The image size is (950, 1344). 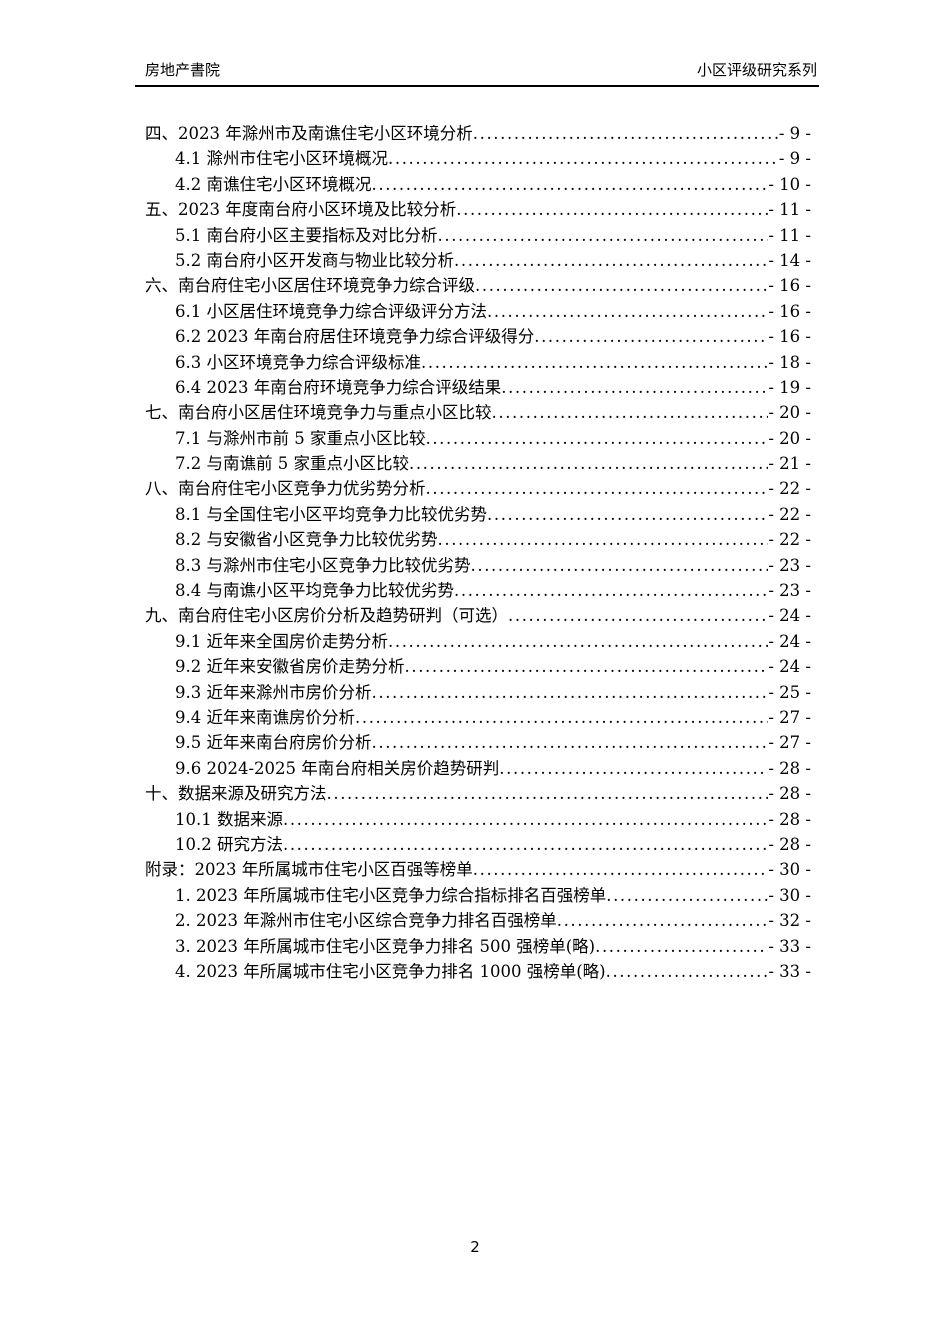 What do you see at coordinates (183, 70) in the screenshot?
I see `header-left-text: 房地产書院` at bounding box center [183, 70].